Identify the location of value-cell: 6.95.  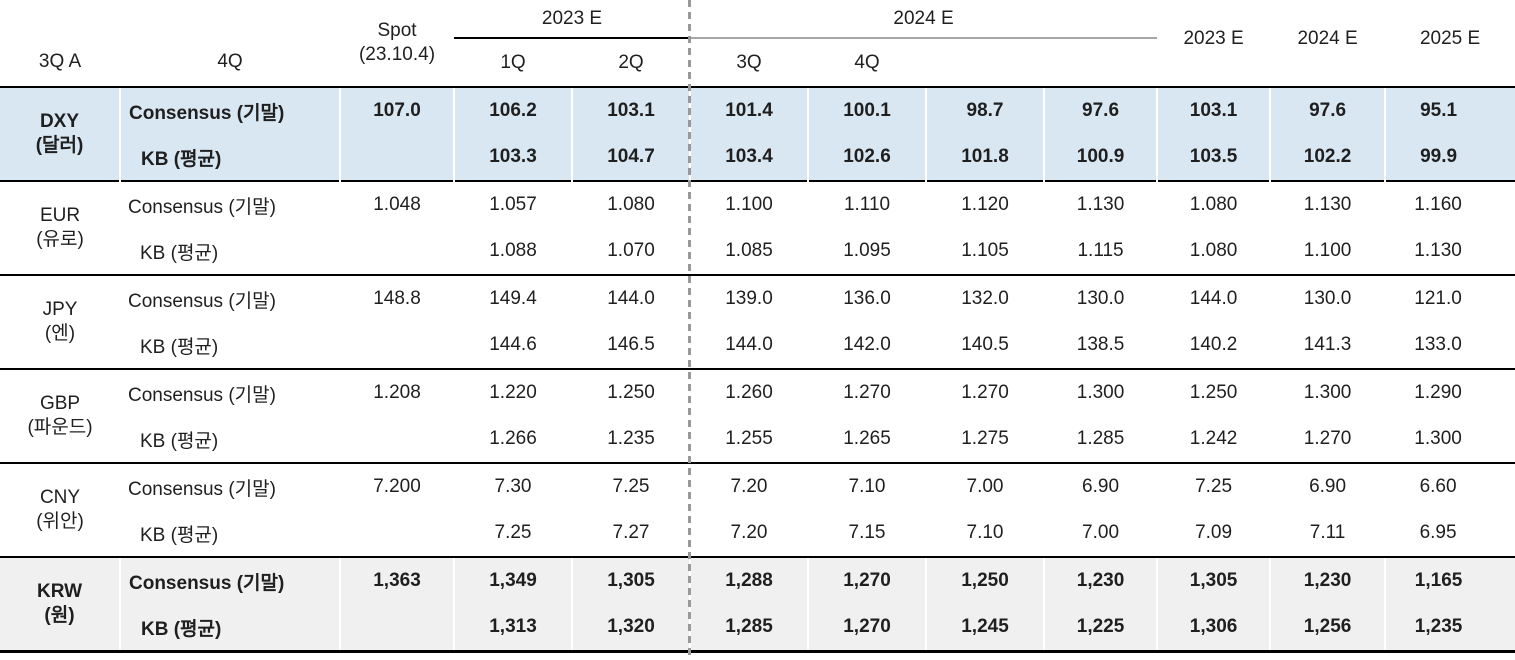
(1438, 532).